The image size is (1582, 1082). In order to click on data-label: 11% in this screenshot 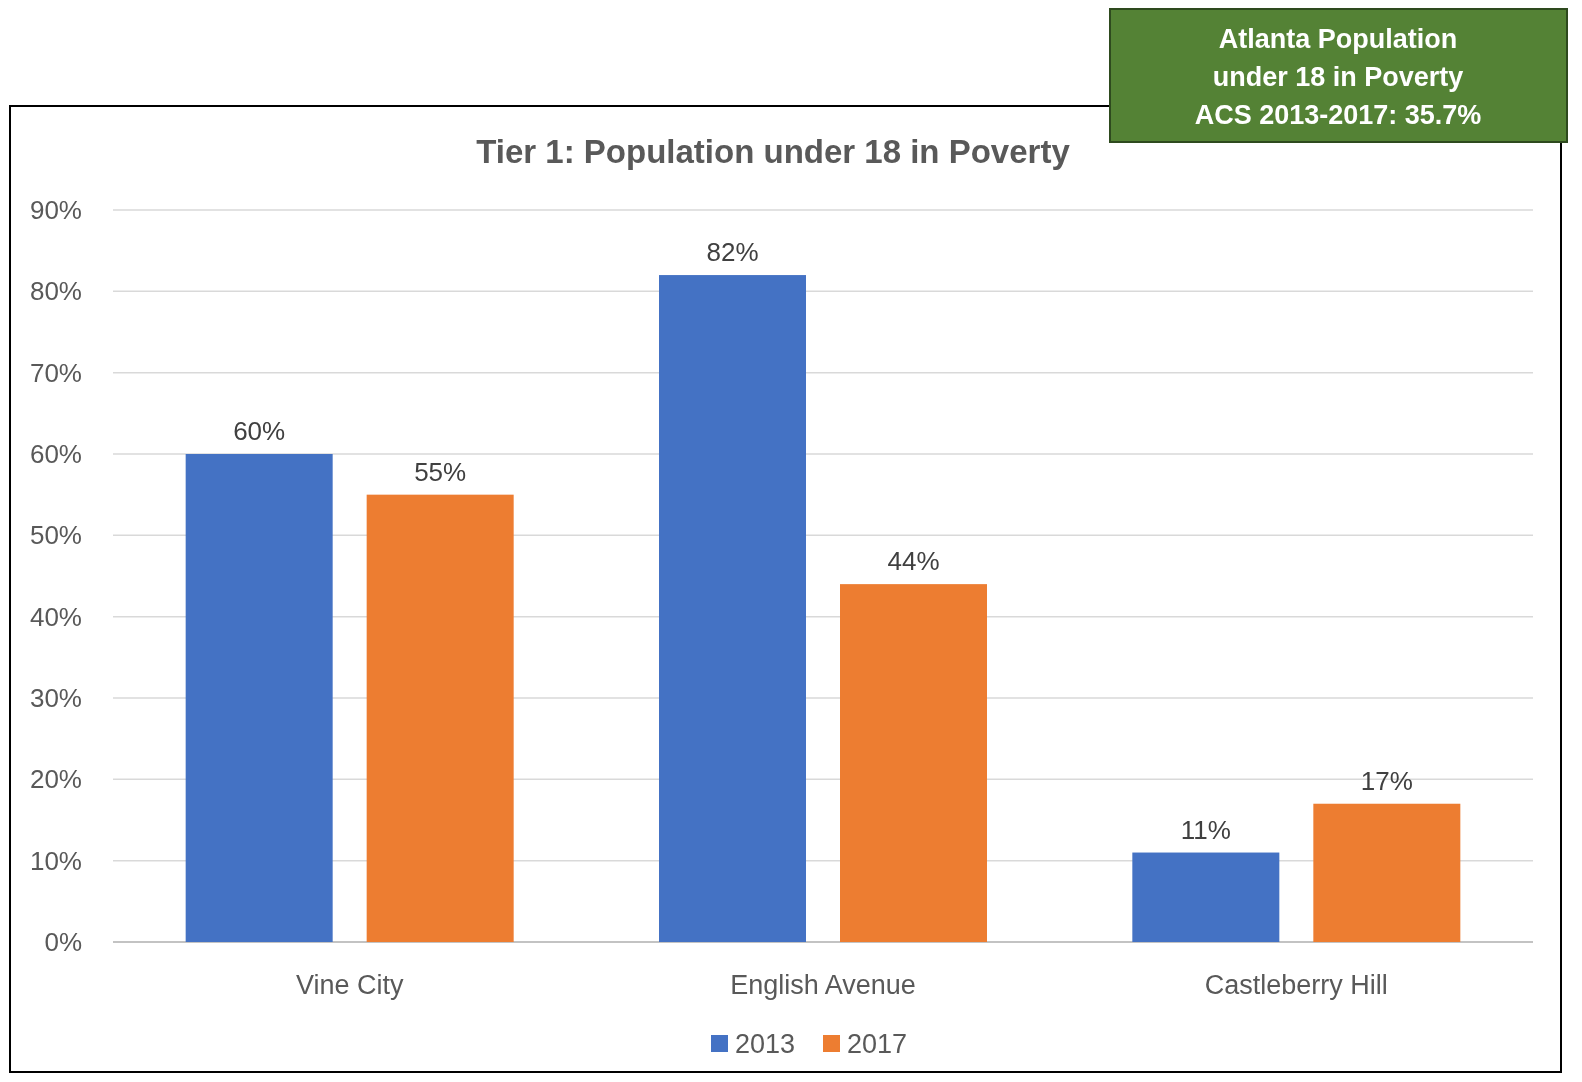, I will do `click(1205, 829)`.